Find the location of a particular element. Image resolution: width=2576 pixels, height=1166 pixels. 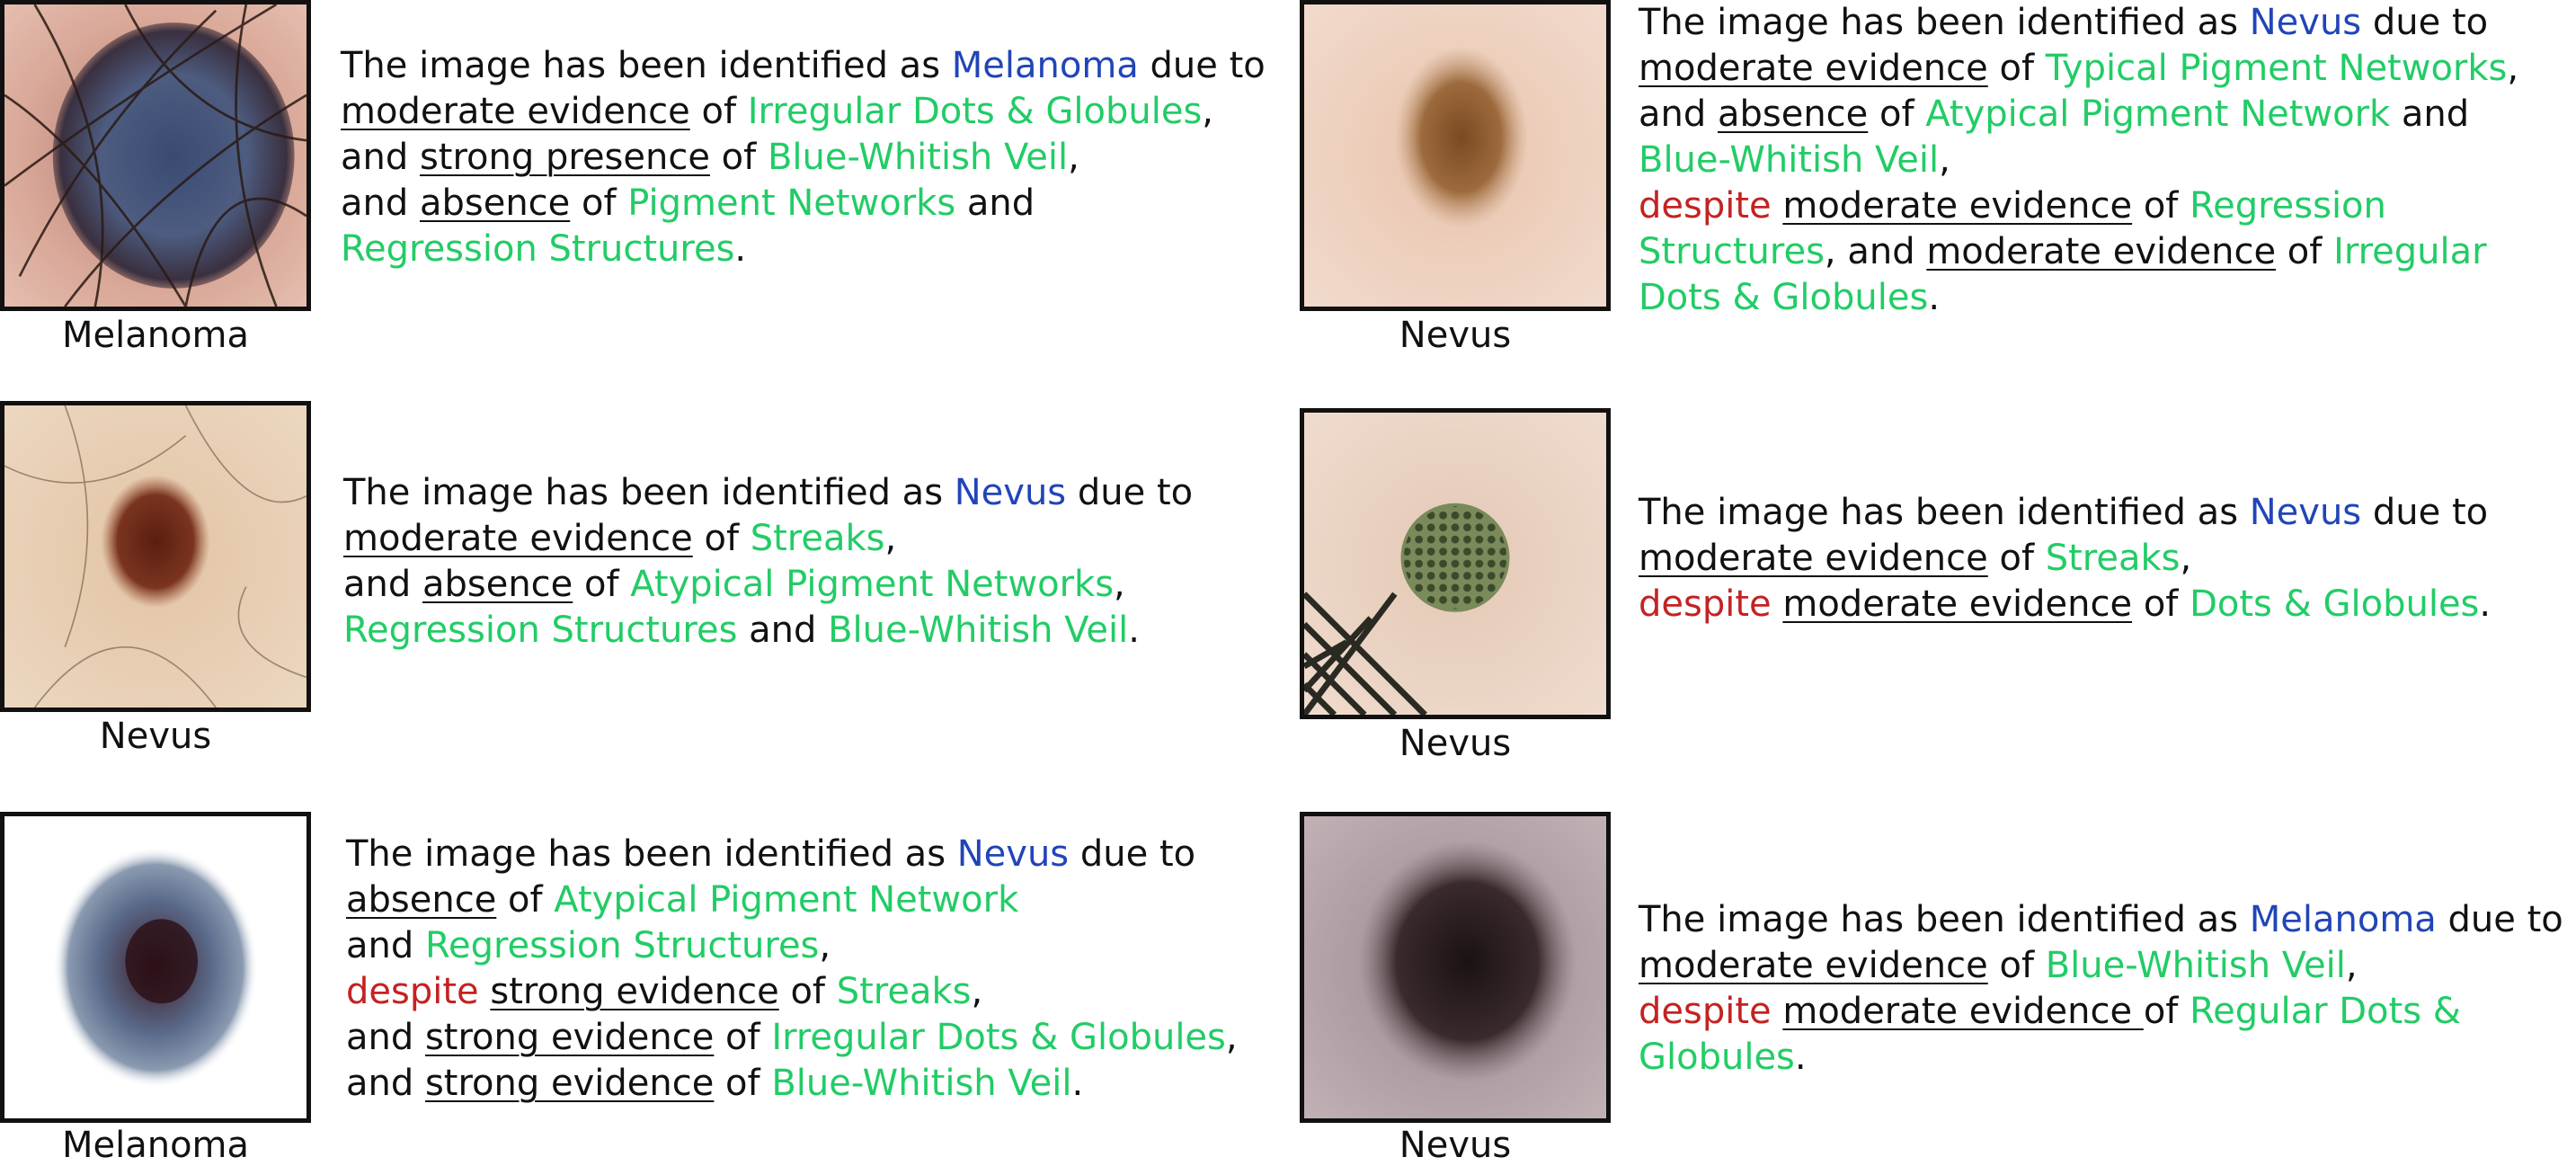

feature-term: Pigment Networks is located at coordinates (791, 203).